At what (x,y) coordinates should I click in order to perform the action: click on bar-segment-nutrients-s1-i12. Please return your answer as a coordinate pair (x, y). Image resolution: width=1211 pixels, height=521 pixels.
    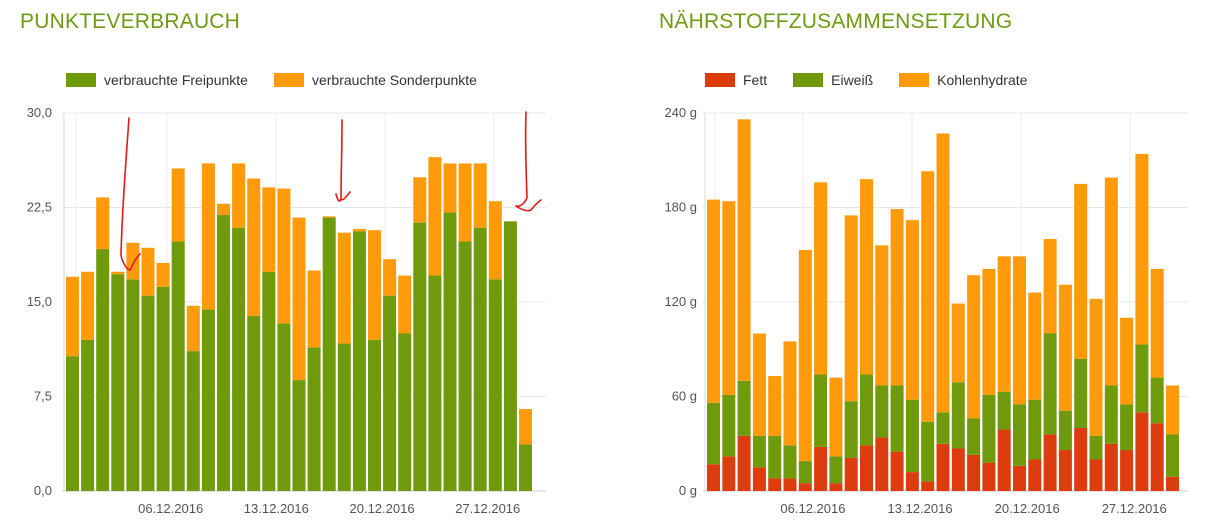
    Looking at the image, I should click on (897, 418).